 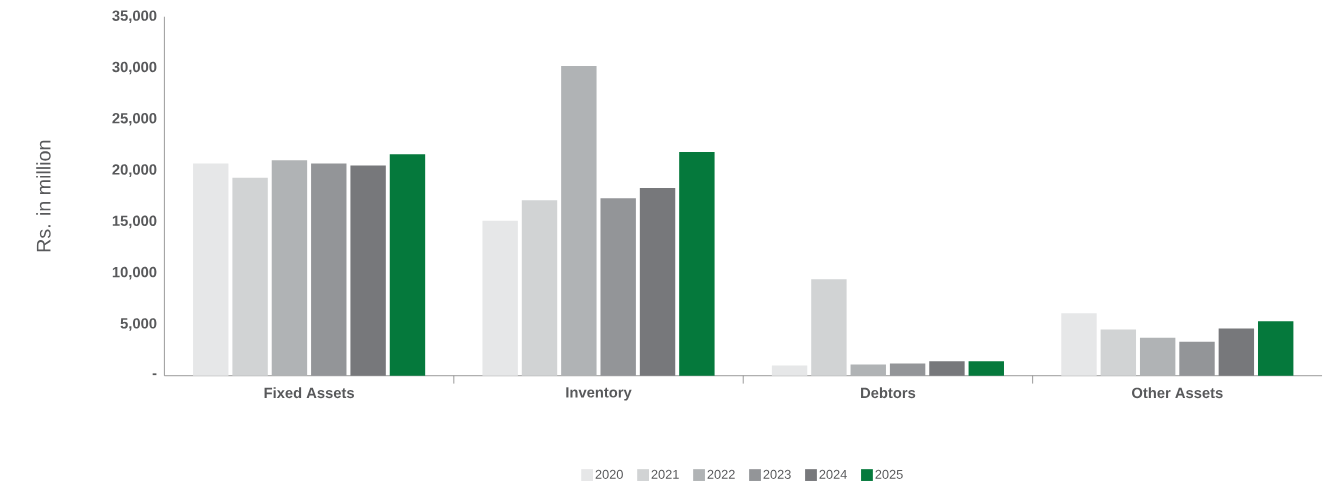 What do you see at coordinates (134, 17) in the screenshot?
I see `y-tick-label: 35,000` at bounding box center [134, 17].